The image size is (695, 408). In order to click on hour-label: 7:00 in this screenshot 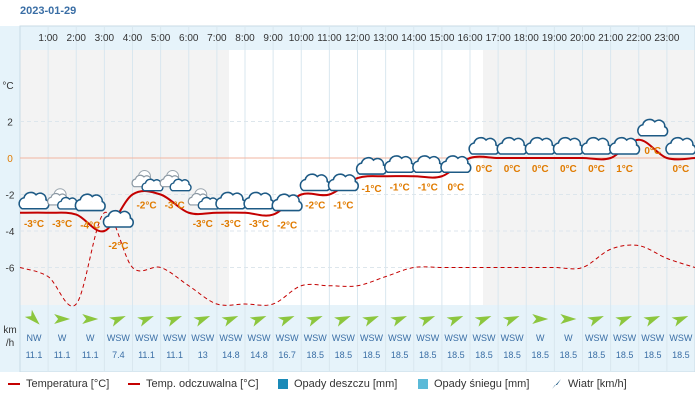, I will do `click(217, 38)`.